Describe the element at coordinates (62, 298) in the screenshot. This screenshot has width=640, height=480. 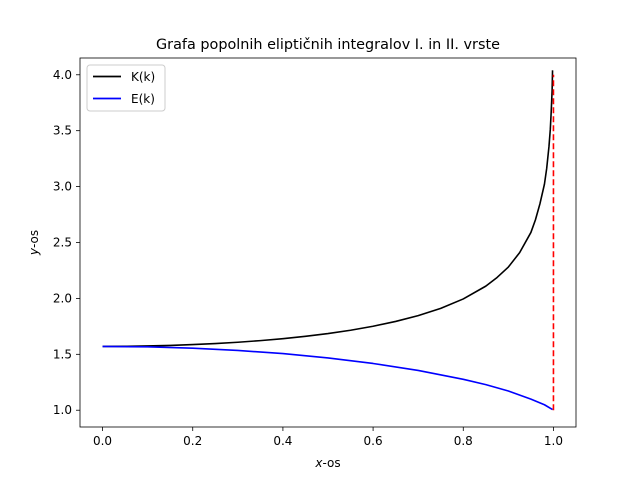
I see `y-tick-label: 2.0` at that location.